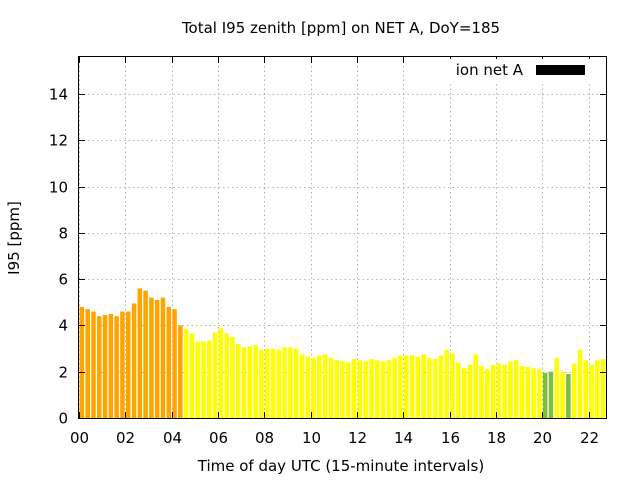 The width and height of the screenshot is (640, 480). What do you see at coordinates (63, 234) in the screenshot?
I see `y-tick-label: 8` at bounding box center [63, 234].